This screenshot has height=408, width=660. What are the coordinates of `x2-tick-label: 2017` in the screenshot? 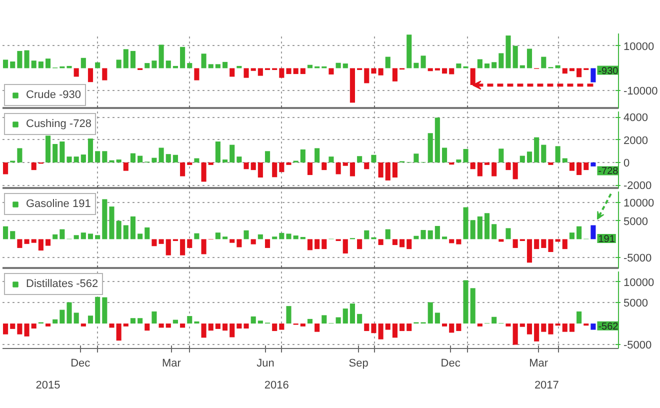 It's located at (546, 386).